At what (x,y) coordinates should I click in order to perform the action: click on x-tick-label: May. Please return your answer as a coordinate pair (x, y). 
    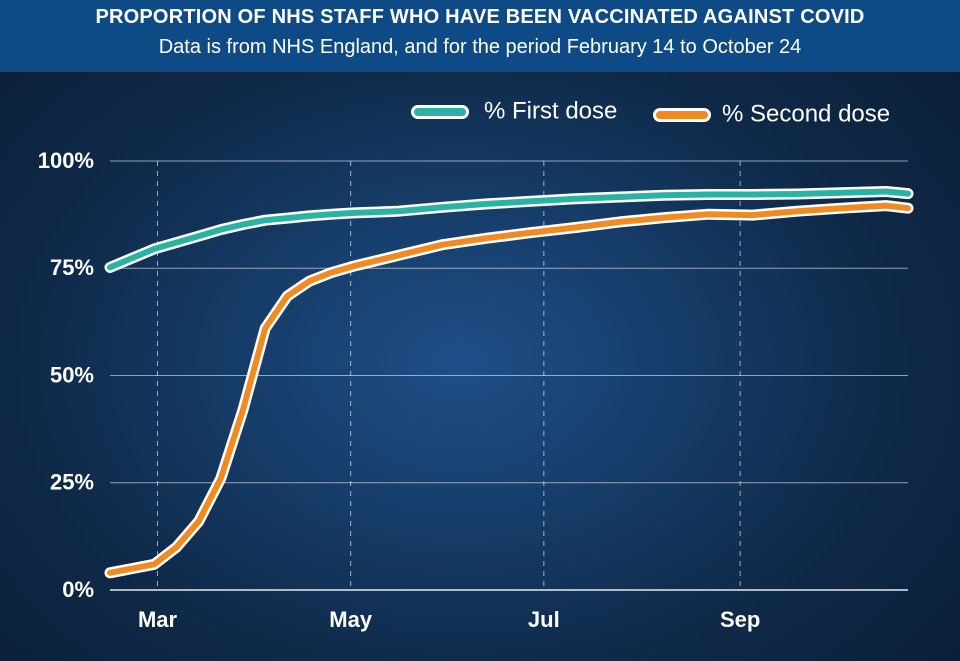
    Looking at the image, I should click on (351, 619).